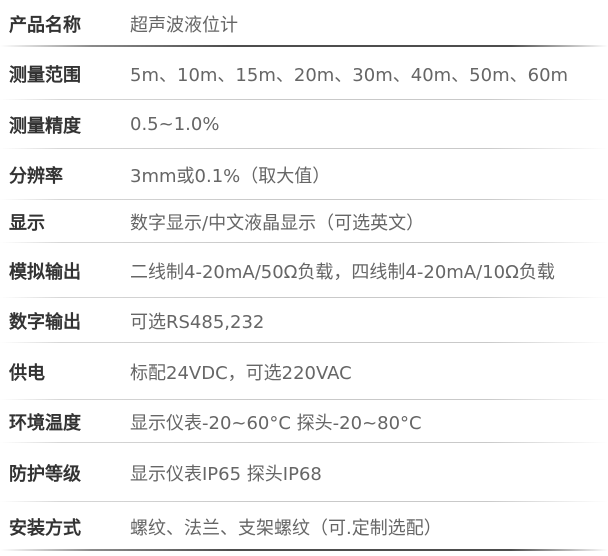 The image size is (608, 556). What do you see at coordinates (241, 373) in the screenshot?
I see `spec-value: 标配24VDC，可选220VAC` at bounding box center [241, 373].